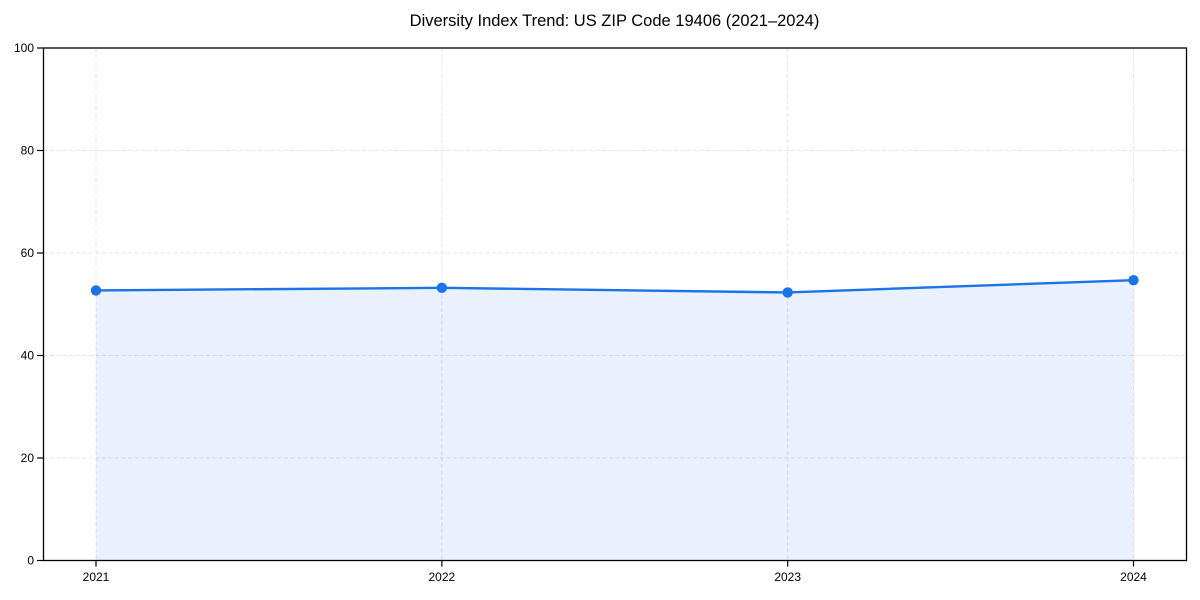  What do you see at coordinates (787, 577) in the screenshot?
I see `x-tick-label: 2023` at bounding box center [787, 577].